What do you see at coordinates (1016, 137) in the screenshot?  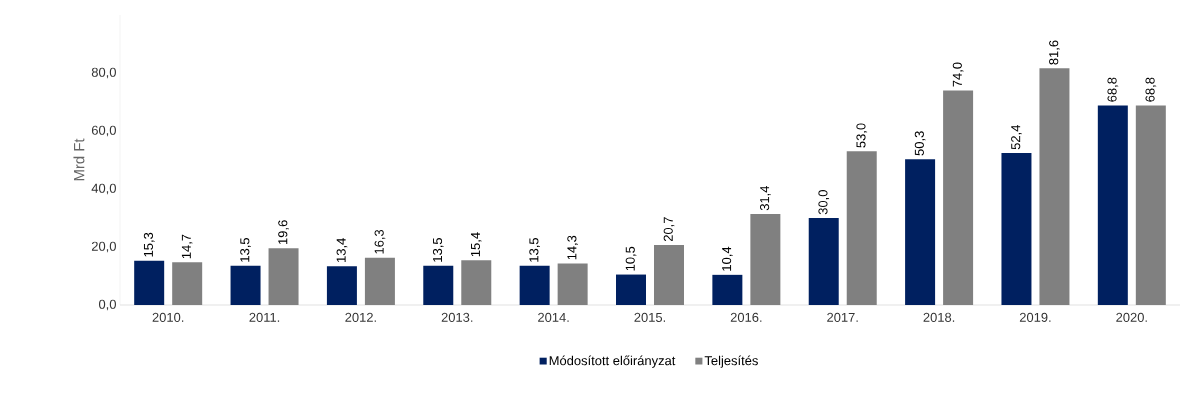 I see `data-label: 52,4` at bounding box center [1016, 137].